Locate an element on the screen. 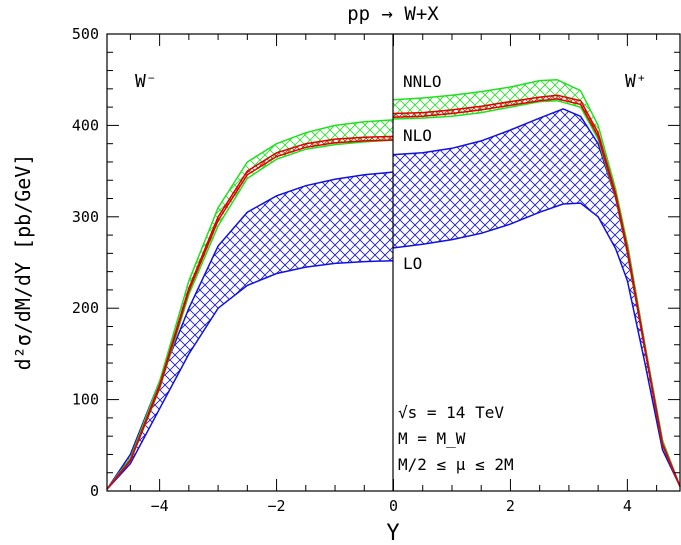  x-tick-label: 2 is located at coordinates (510, 506).